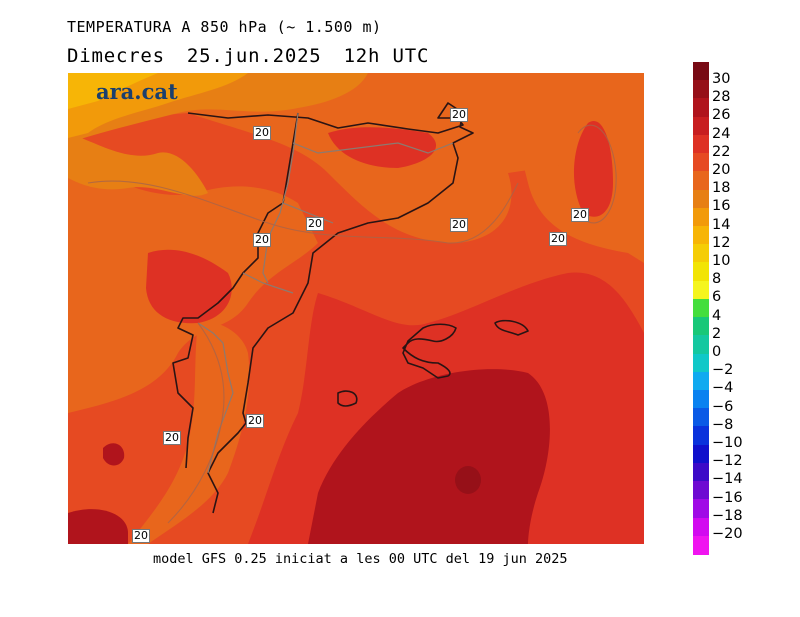  Describe the element at coordinates (717, 352) in the screenshot. I see `color-scale-label: 0` at that location.